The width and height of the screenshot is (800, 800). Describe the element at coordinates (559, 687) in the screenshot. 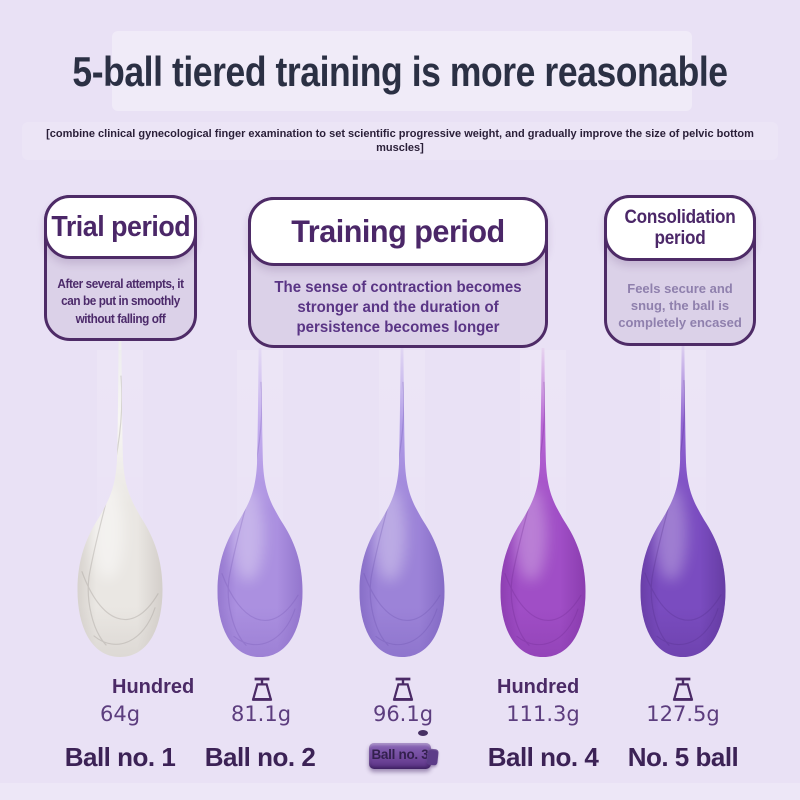

I see `hundred-label-4: Hundred` at that location.